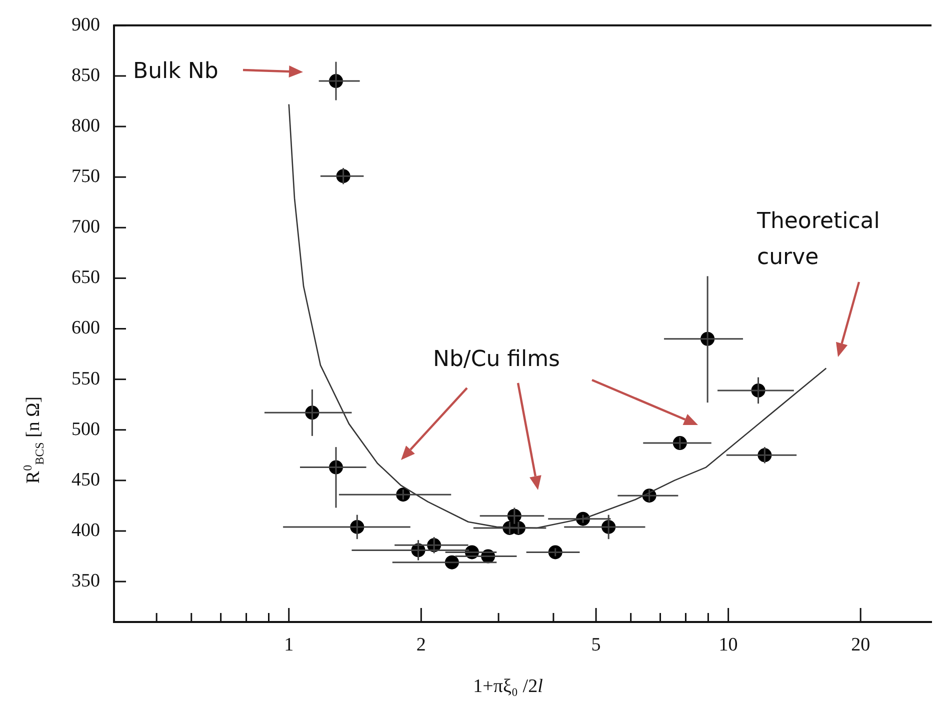 The width and height of the screenshot is (939, 711). I want to click on y-tick-label: 800, so click(86, 126).